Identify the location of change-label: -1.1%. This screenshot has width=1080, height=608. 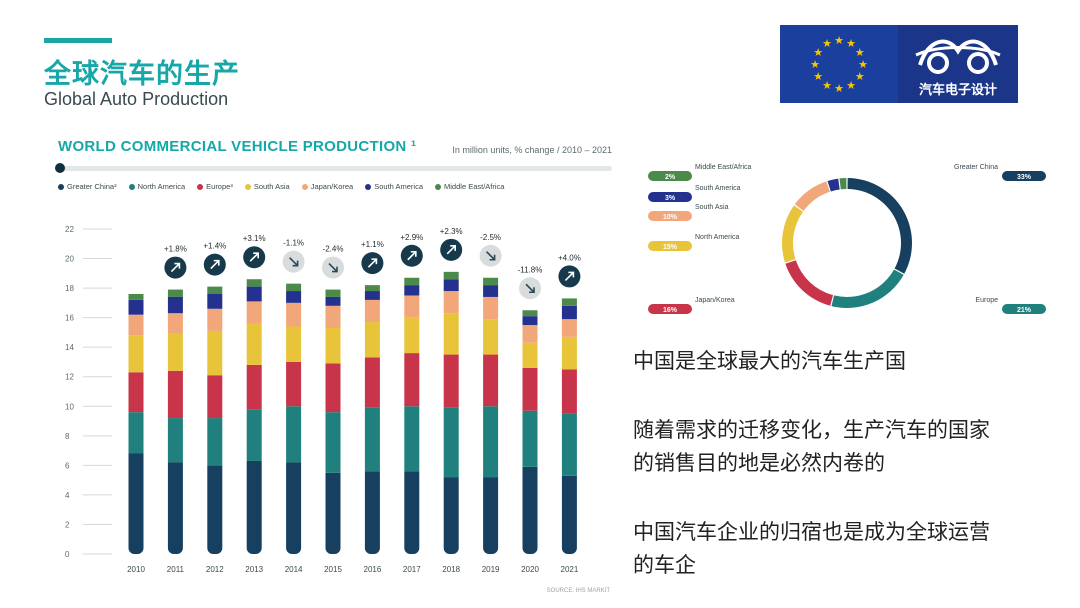
(293, 243).